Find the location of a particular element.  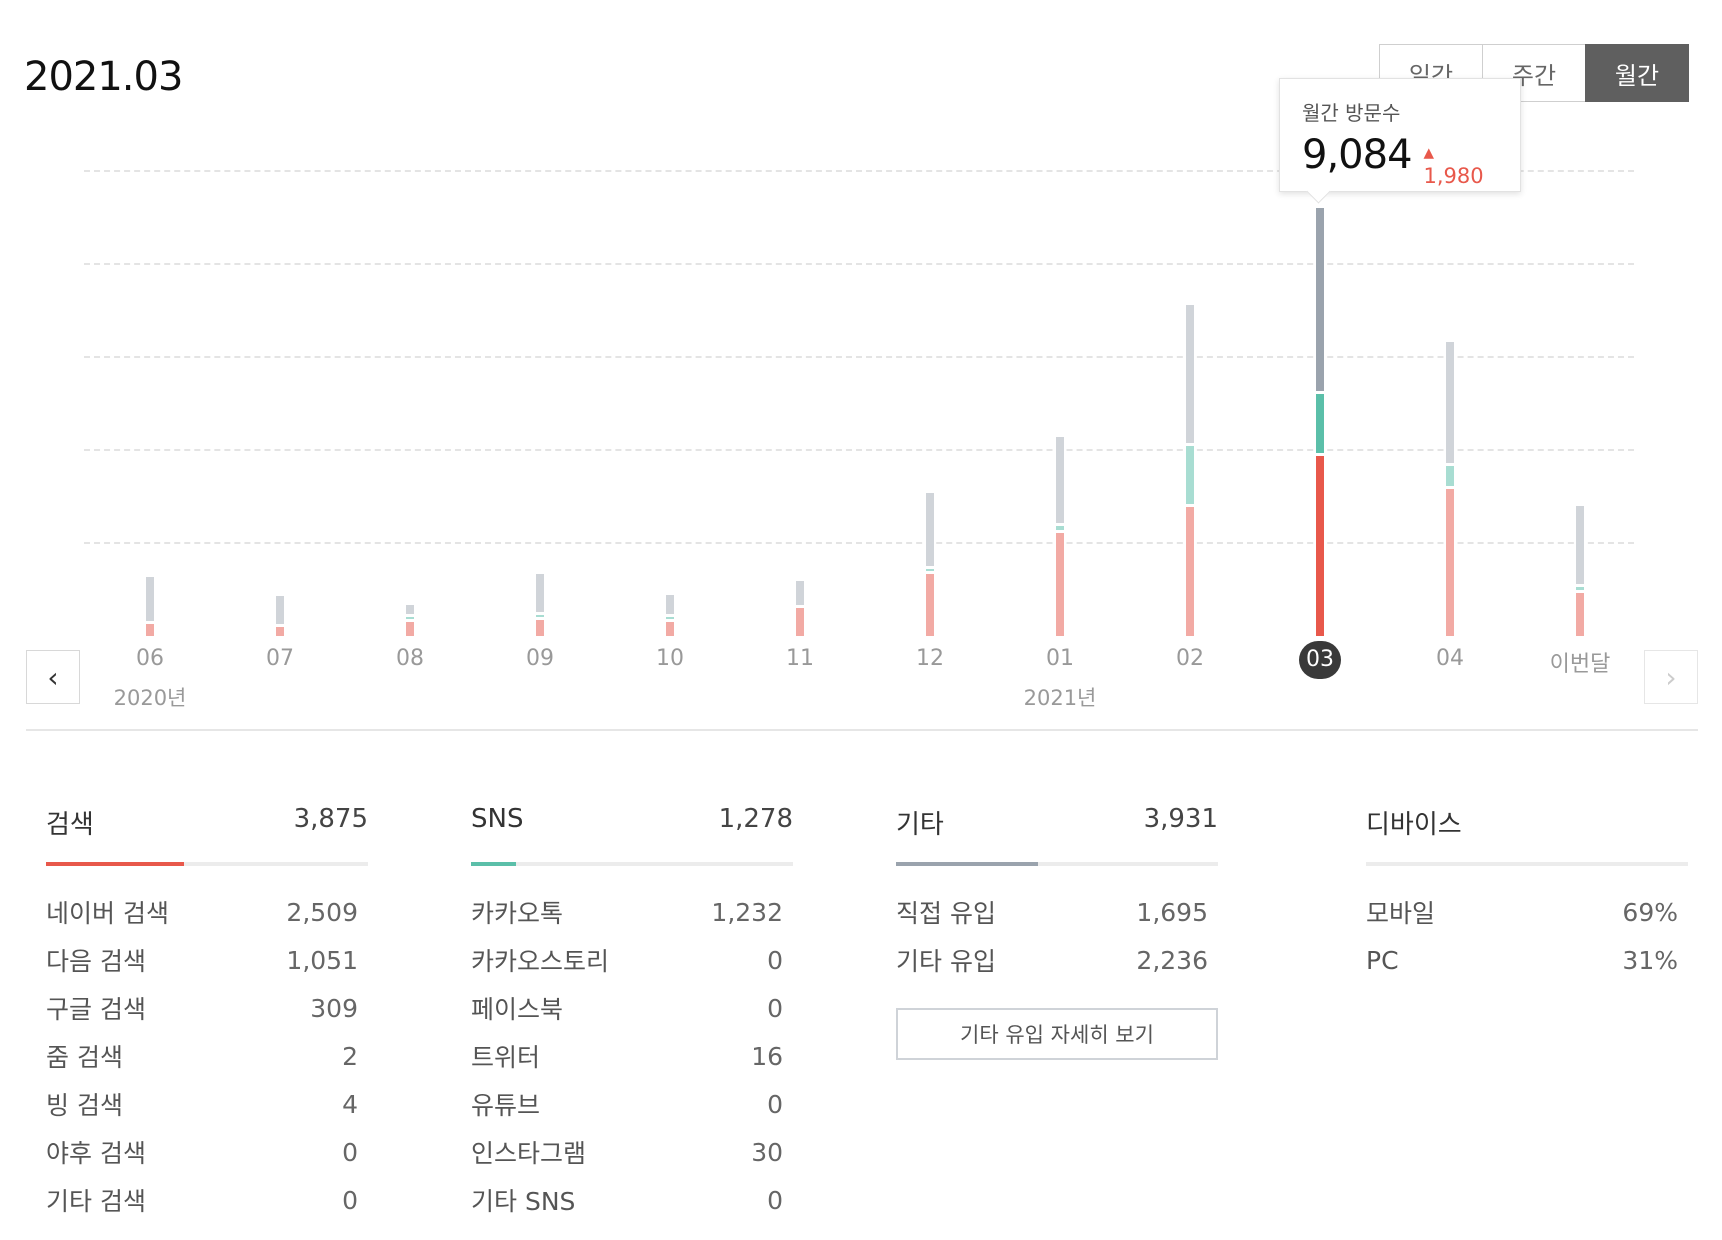

section-title: SNS is located at coordinates (497, 819).